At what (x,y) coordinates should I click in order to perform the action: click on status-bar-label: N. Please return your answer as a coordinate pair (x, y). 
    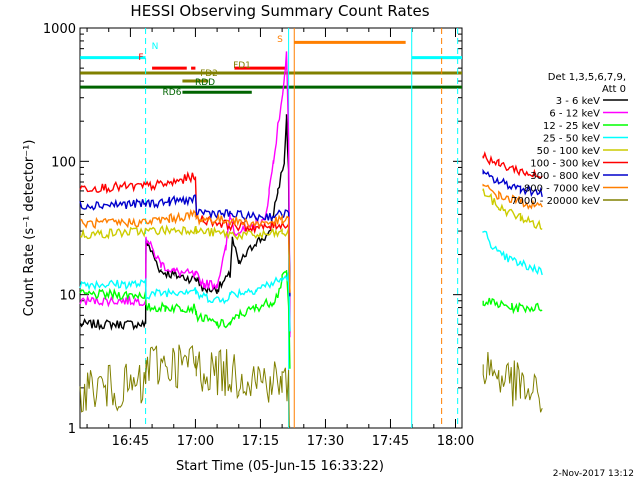
    Looking at the image, I should click on (155, 47).